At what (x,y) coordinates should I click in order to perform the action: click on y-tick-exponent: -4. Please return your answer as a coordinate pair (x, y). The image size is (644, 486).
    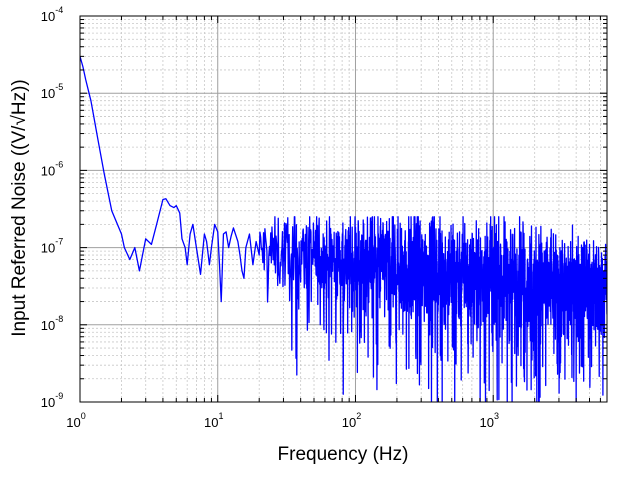
    Looking at the image, I should click on (59, 10).